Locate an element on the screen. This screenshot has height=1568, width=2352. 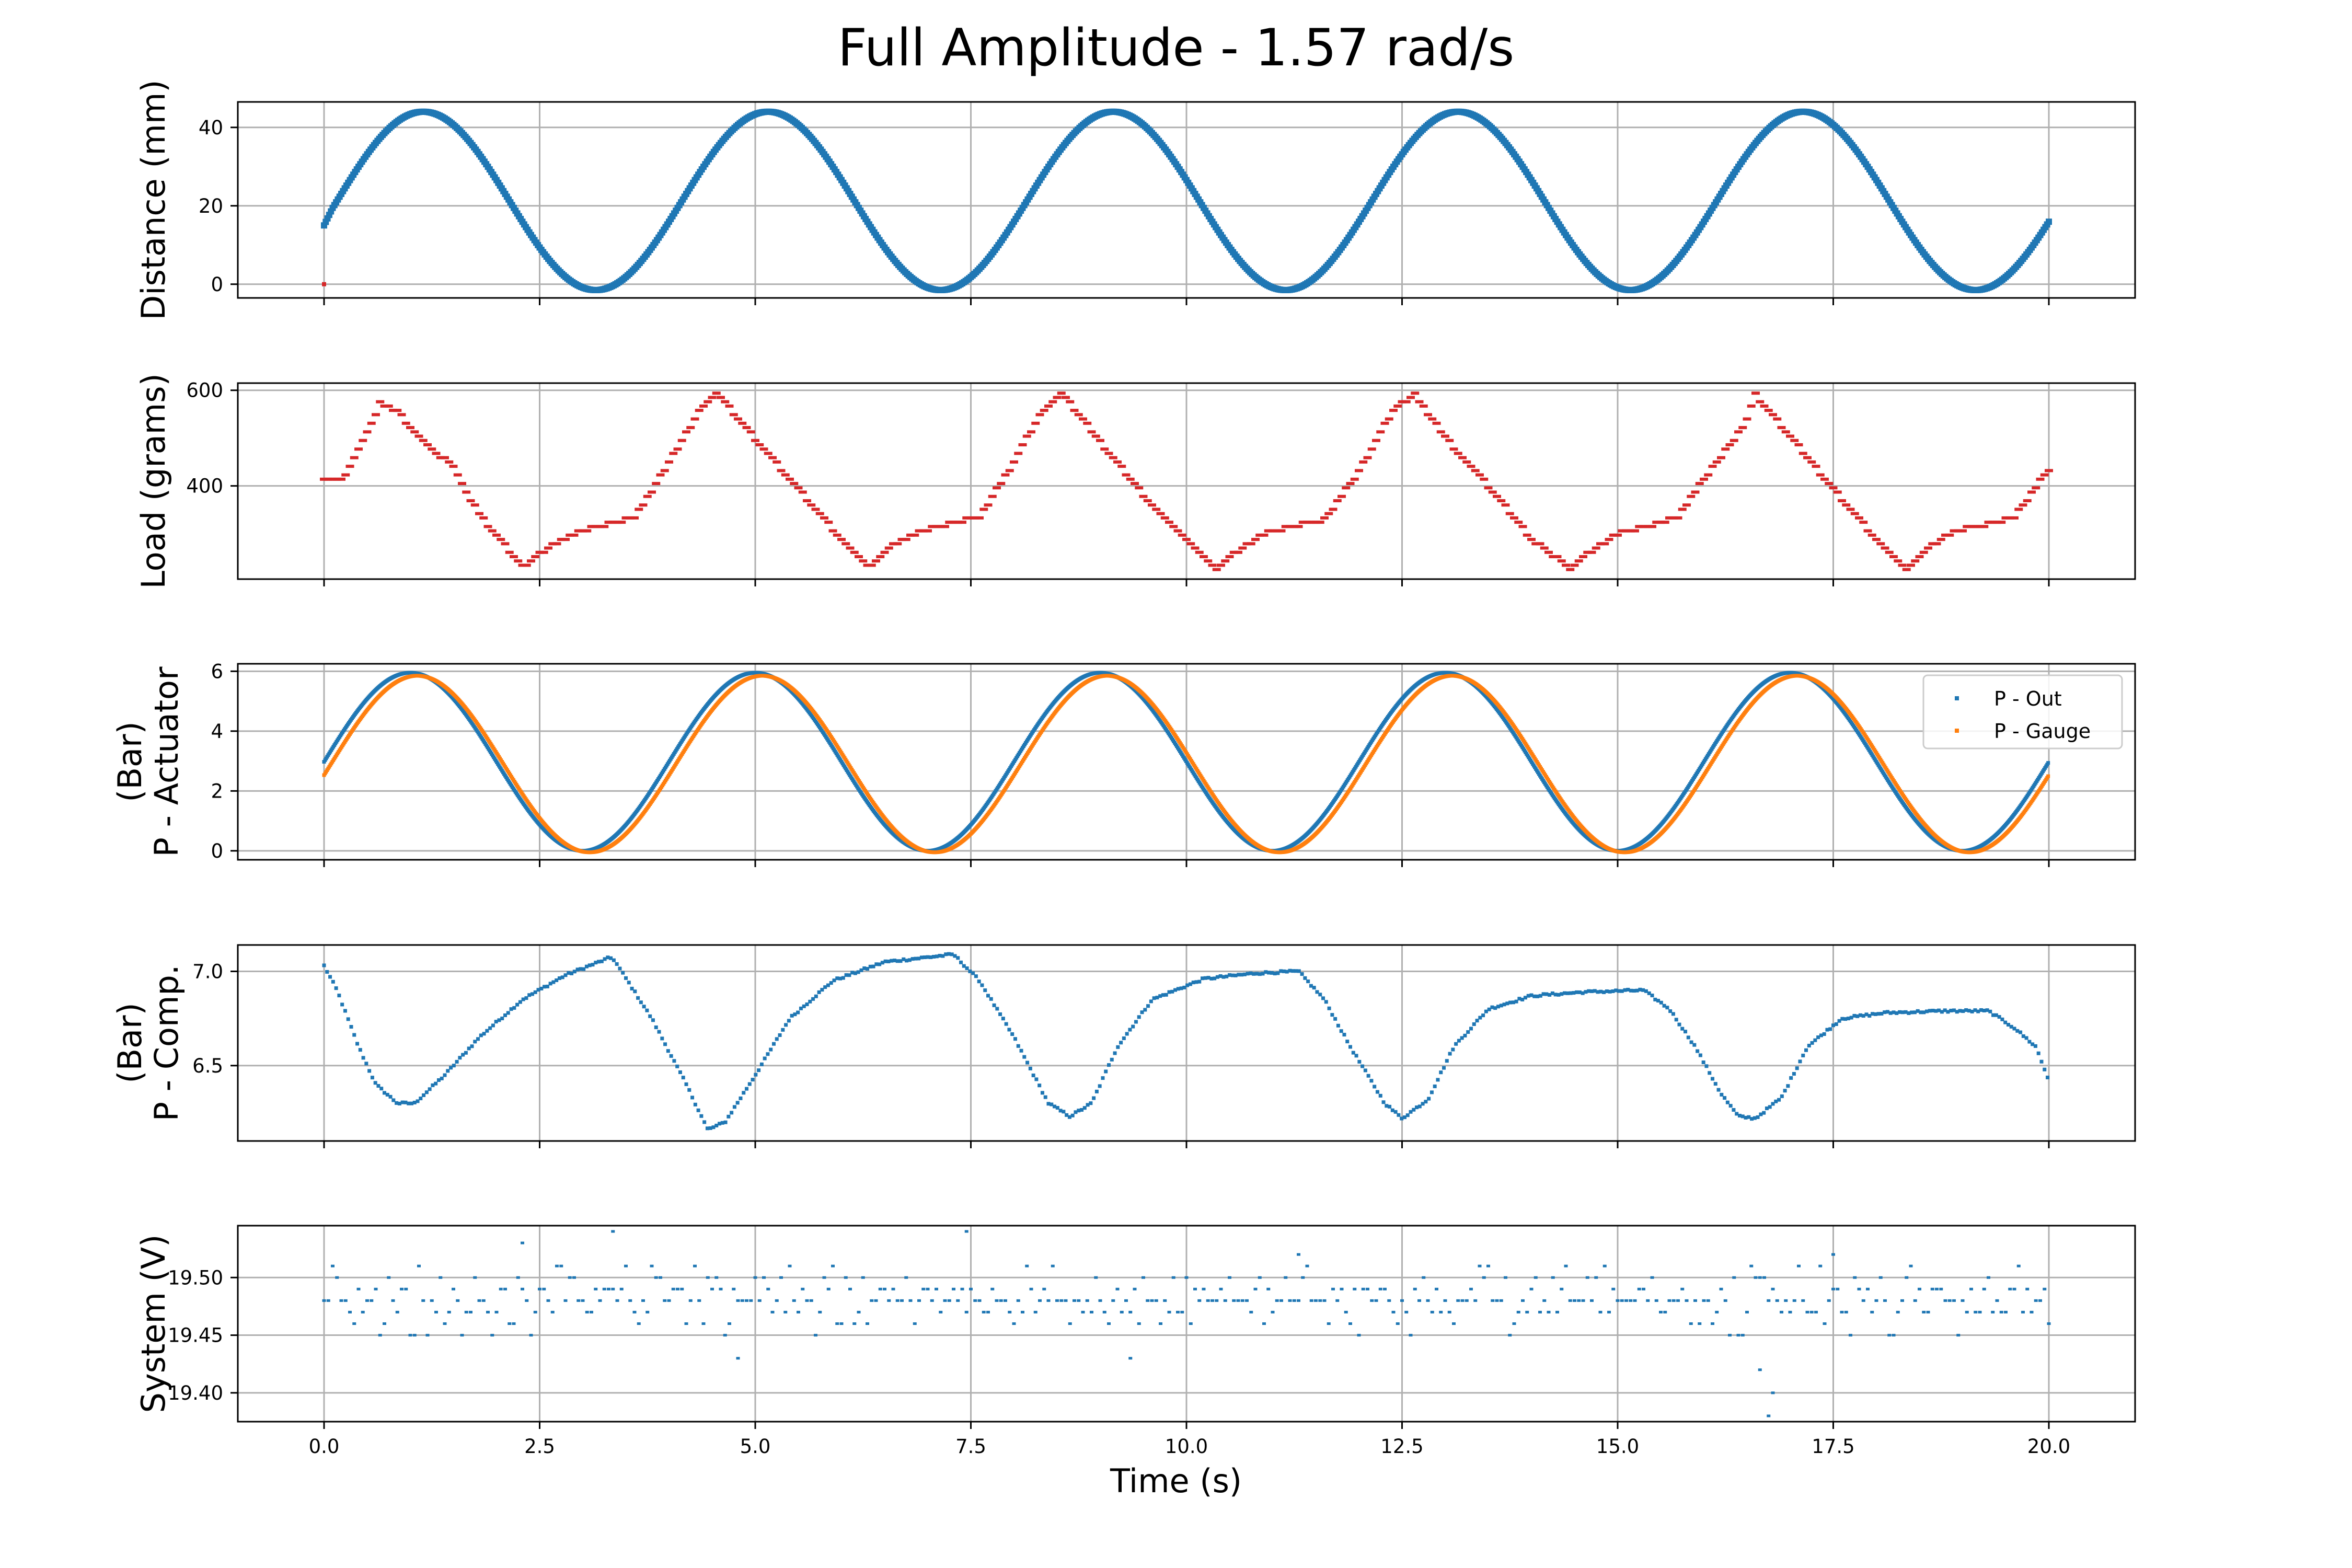
legend-label: P - Out is located at coordinates (2028, 698).